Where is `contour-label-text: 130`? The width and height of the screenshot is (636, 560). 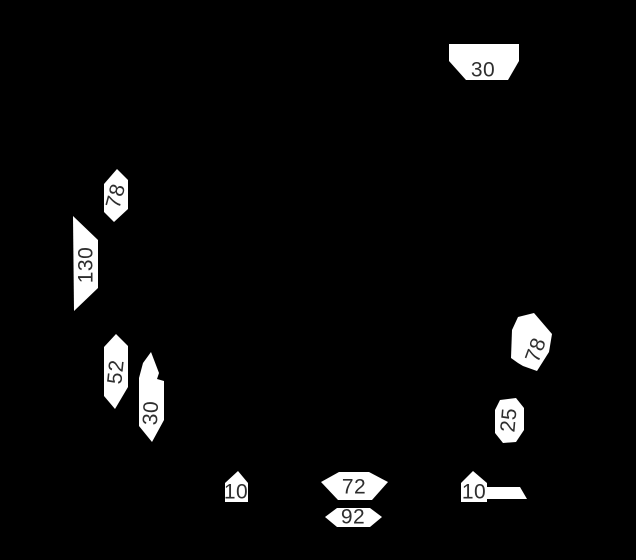
contour-label-text: 130 is located at coordinates (86, 265).